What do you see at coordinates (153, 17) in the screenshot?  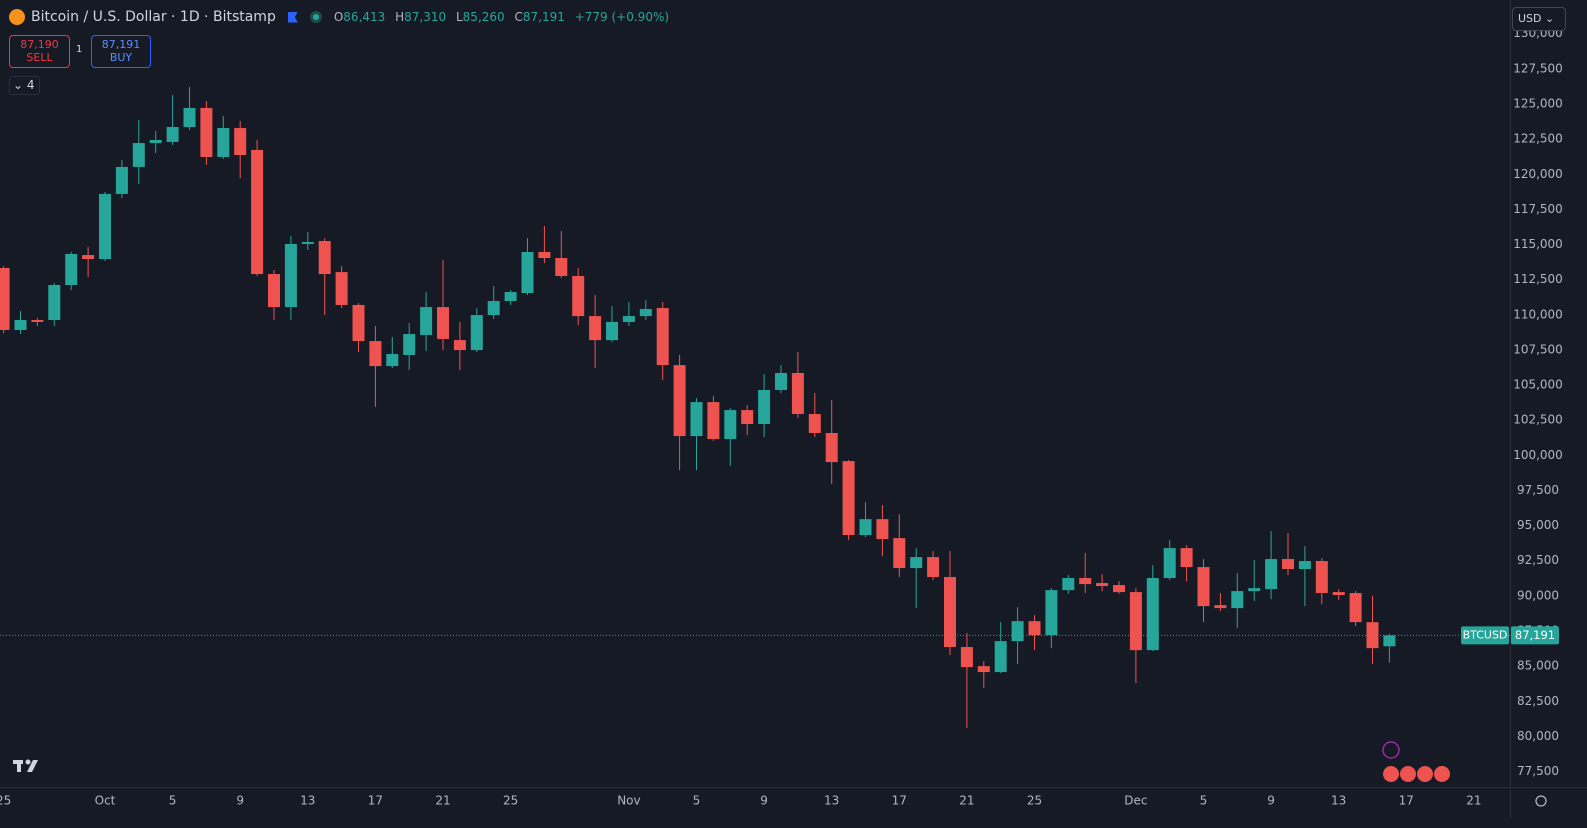 I see `symbol-title: Bitcoin / U.S. Dollar · 1D · Bitstamp` at bounding box center [153, 17].